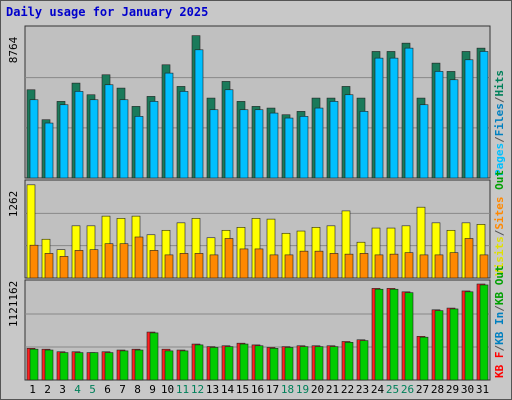  I want to click on legend-kbytes: KB F/KB In/KB Out, so click(499, 321).